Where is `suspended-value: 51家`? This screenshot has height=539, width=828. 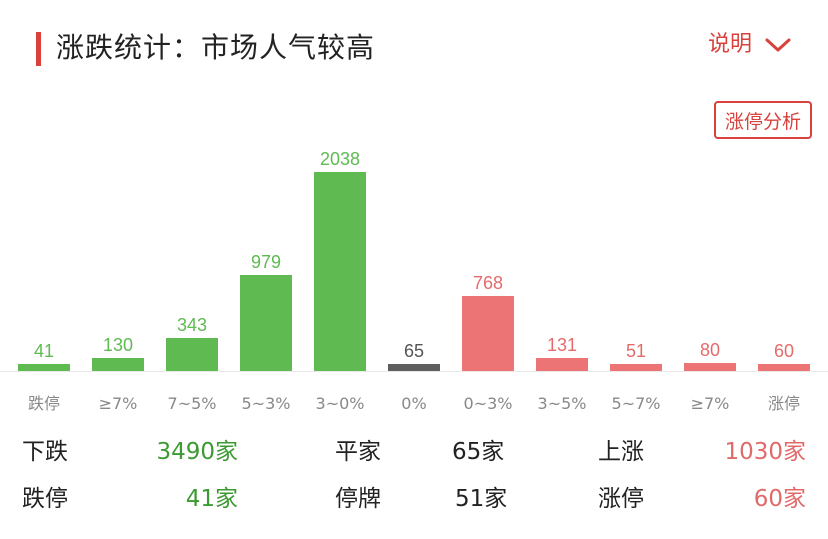
suspended-value: 51家 is located at coordinates (481, 499).